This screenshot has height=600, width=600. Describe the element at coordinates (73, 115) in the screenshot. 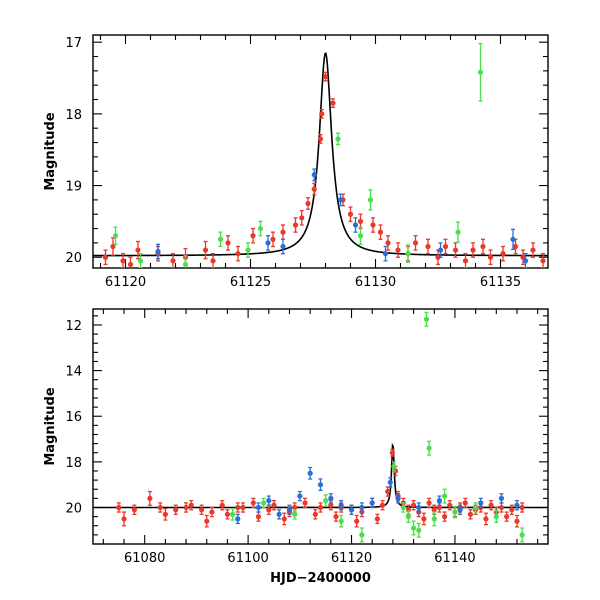

I see `y-tick-label: 18` at that location.